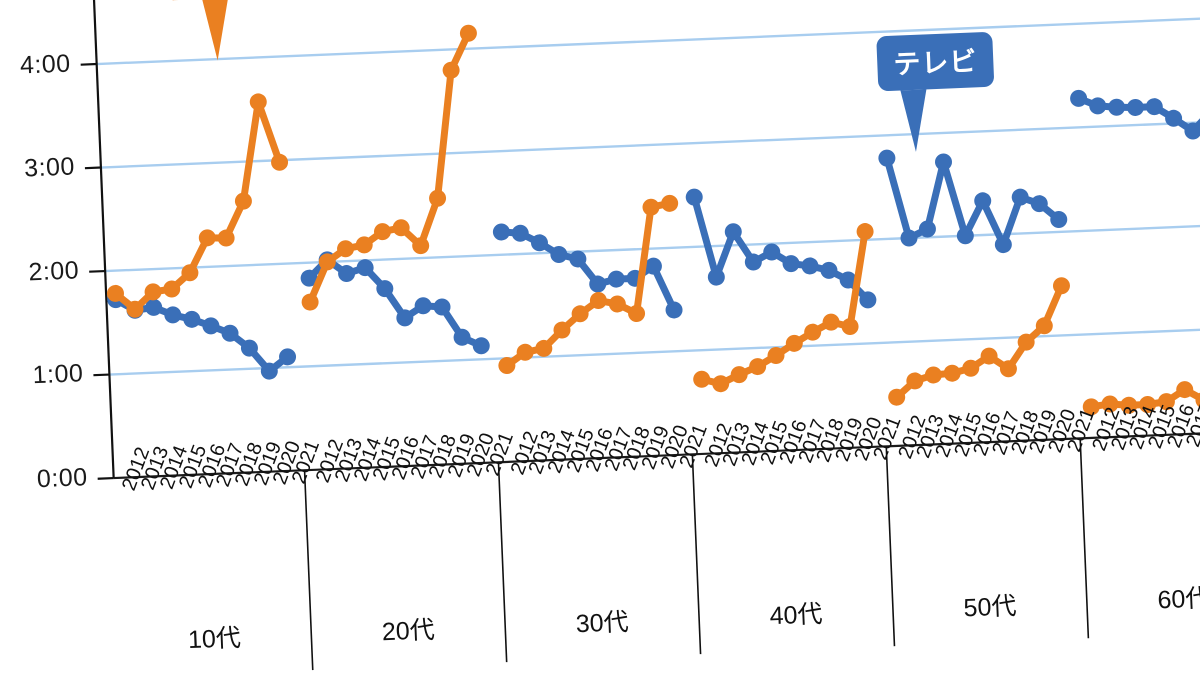 The width and height of the screenshot is (1200, 674). What do you see at coordinates (45, 64) in the screenshot?
I see `y-axis-tick-label: 4:00` at bounding box center [45, 64].